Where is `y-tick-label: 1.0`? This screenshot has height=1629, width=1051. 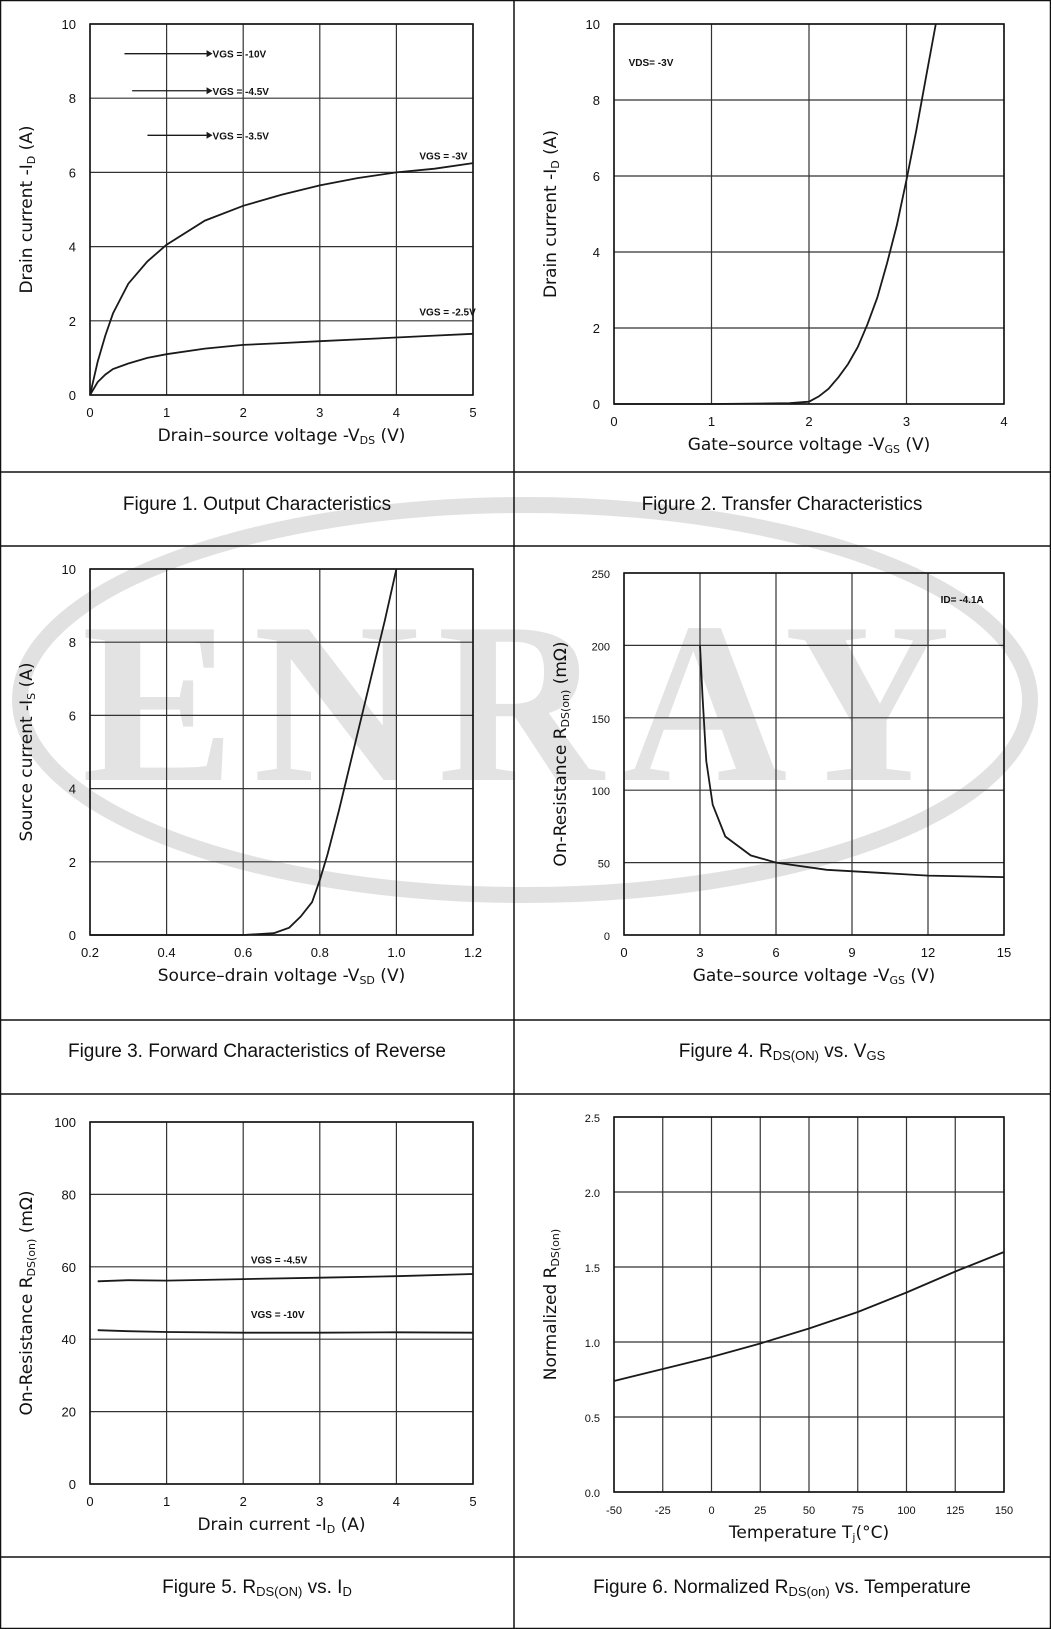
y-tick-label: 1.0 is located at coordinates (592, 1344).